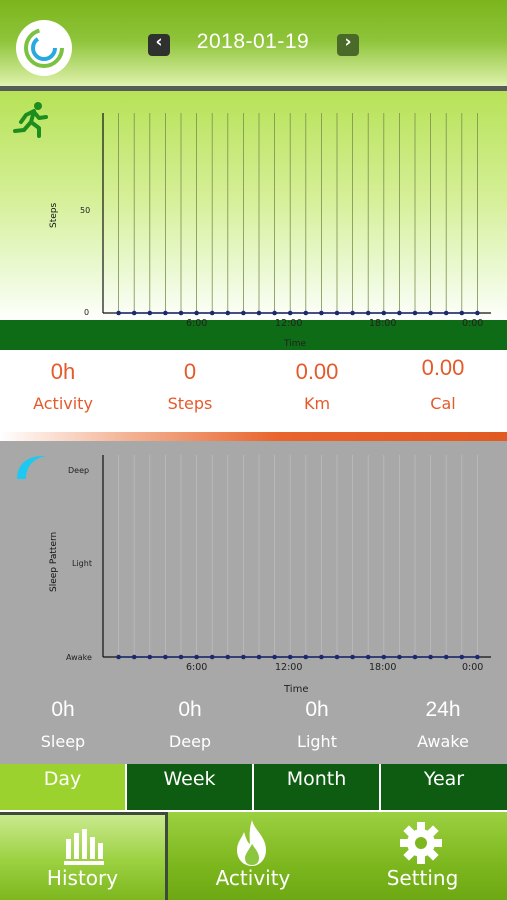 Image resolution: width=507 pixels, height=900 pixels. Describe the element at coordinates (87, 312) in the screenshot. I see `activity-y-tick-0: 0` at that location.